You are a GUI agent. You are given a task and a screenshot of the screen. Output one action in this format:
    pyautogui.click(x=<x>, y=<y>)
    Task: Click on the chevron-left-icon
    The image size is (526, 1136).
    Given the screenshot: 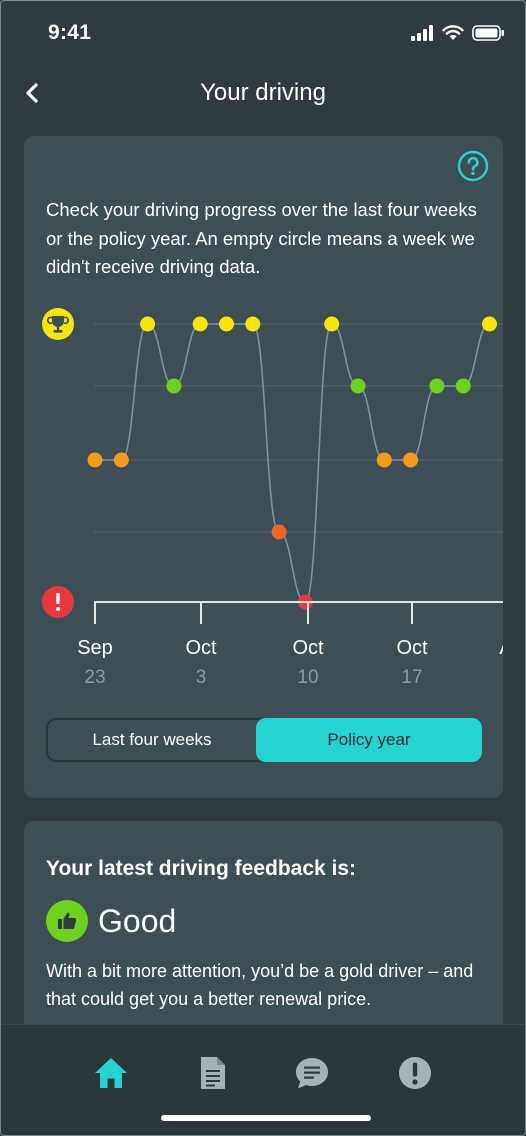 What is the action you would take?
    pyautogui.click(x=32, y=93)
    